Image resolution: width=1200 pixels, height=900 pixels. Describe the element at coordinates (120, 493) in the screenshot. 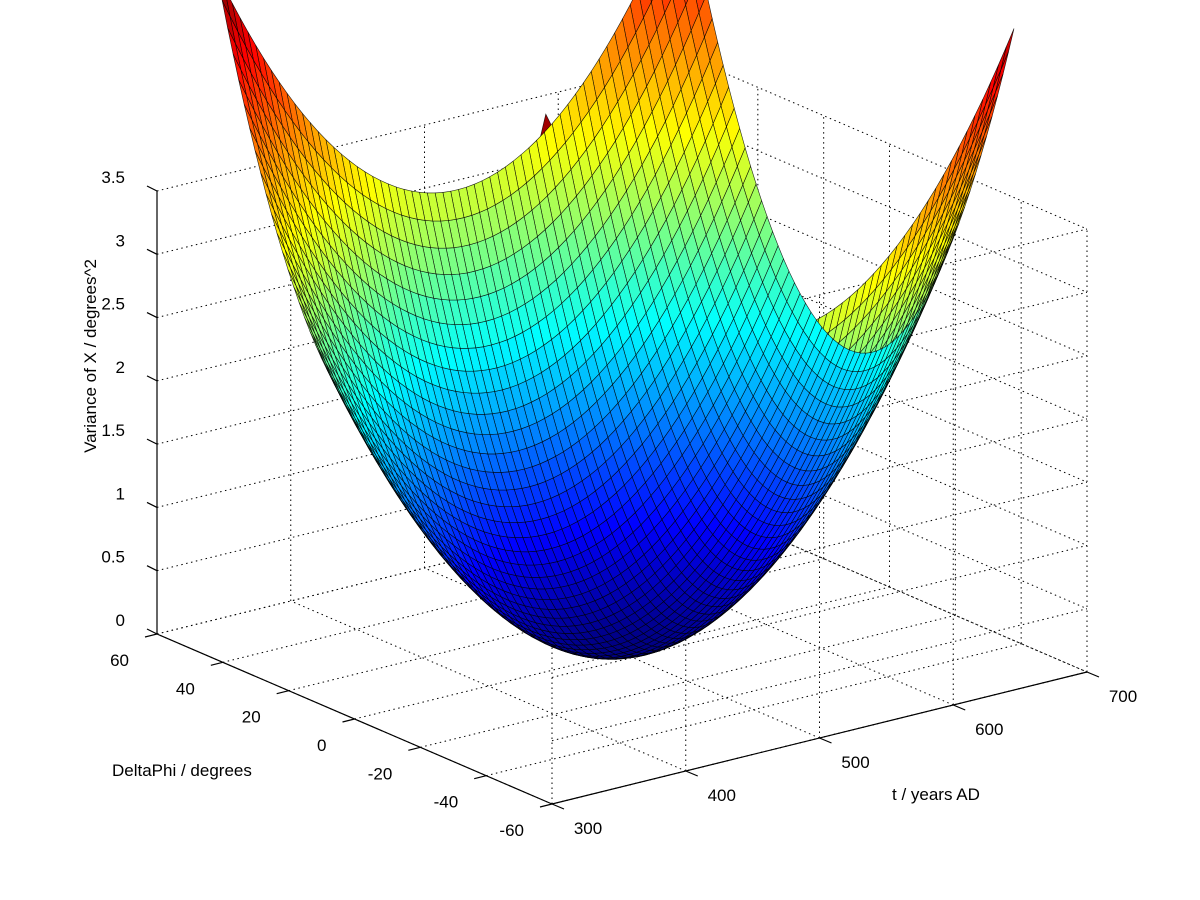

I see `z-tick-label: 1` at that location.